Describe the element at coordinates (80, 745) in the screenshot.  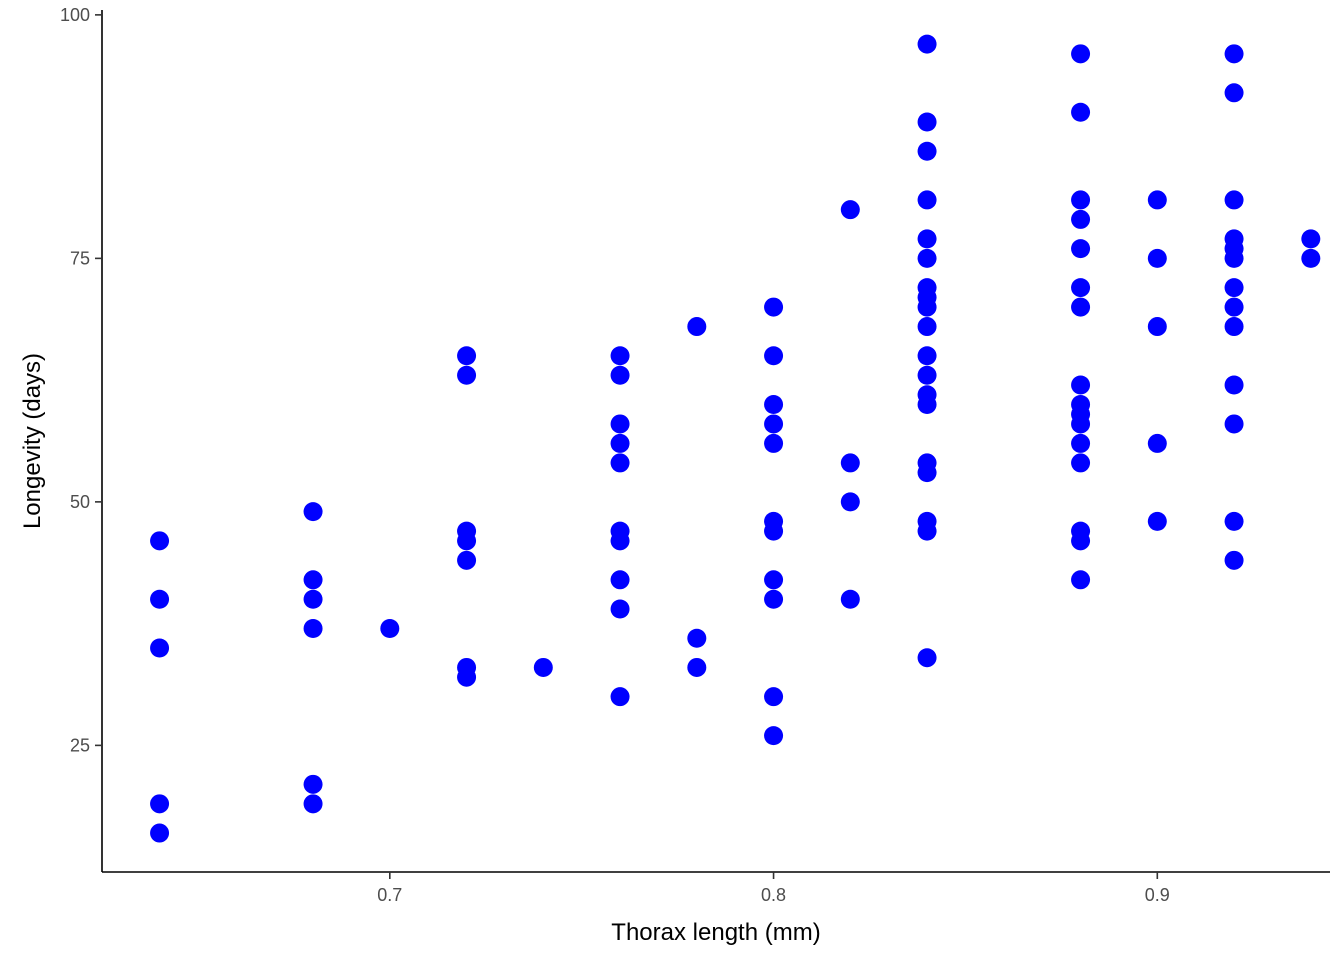
I see `y-tick-label: 25` at that location.